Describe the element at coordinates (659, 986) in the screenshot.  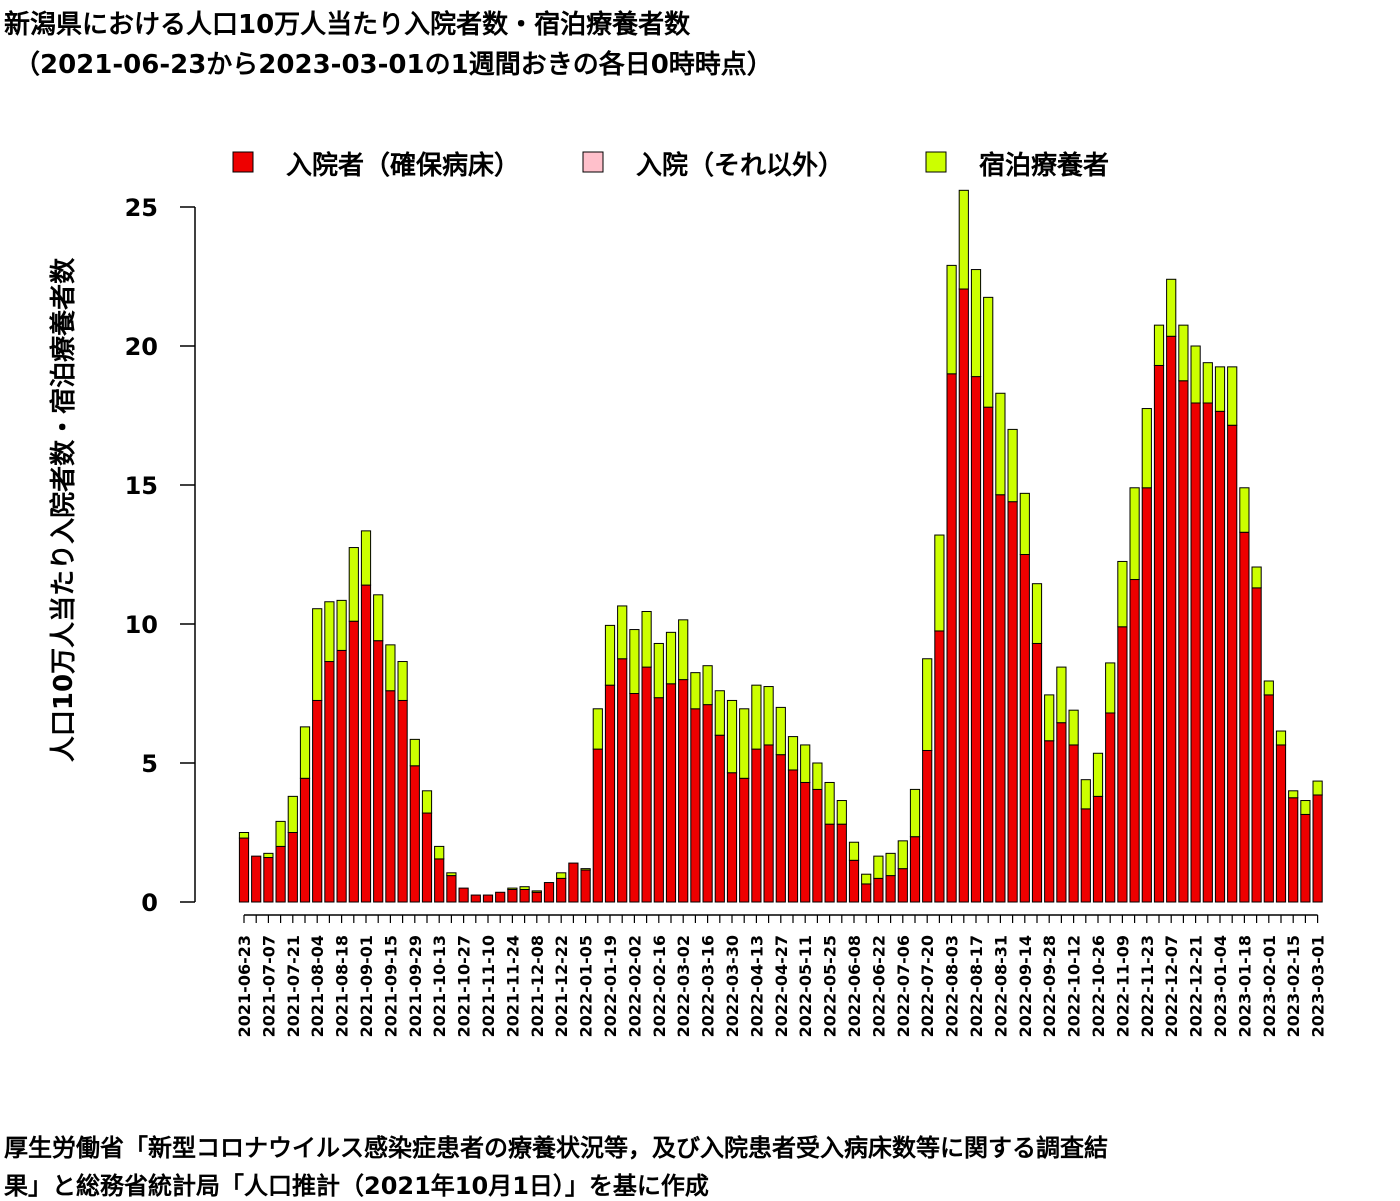
I see `x-tick-label: 2022-02-16` at that location.